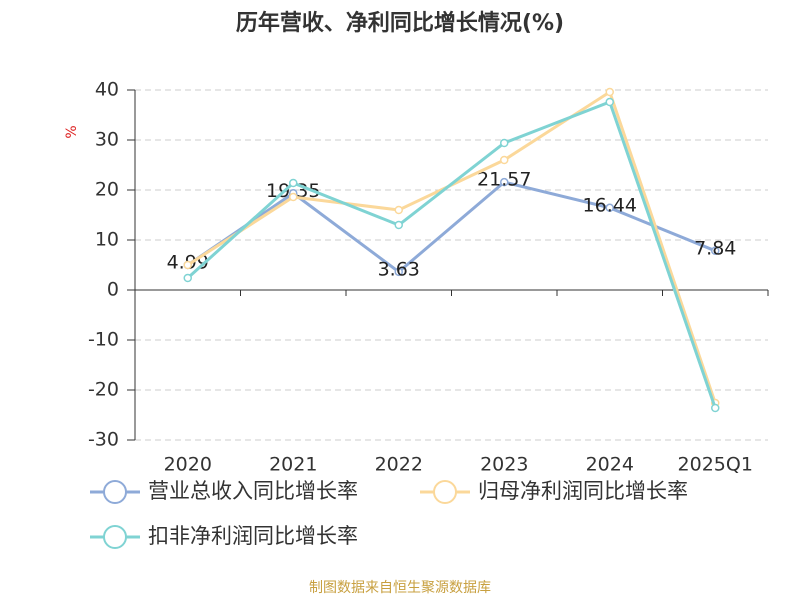  I want to click on source-note: 制图数据来自恒生聚源数据库, so click(400, 588).